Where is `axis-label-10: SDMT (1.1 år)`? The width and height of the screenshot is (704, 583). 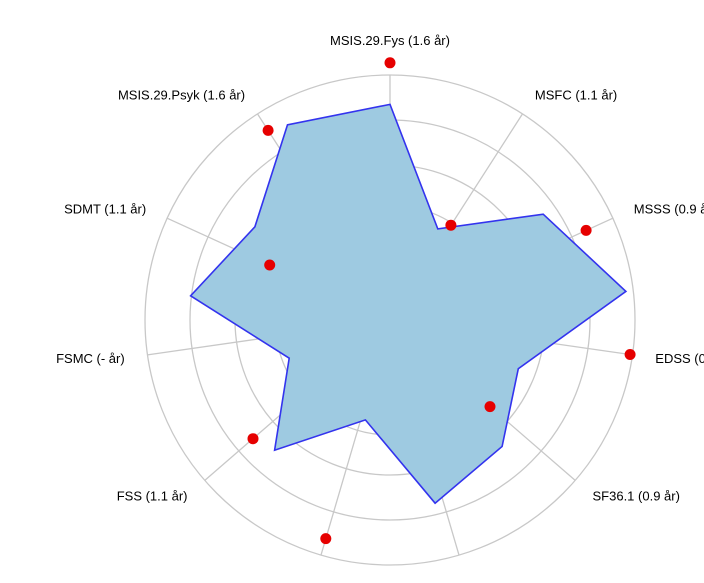 axis-label-10: SDMT (1.1 år) is located at coordinates (105, 209).